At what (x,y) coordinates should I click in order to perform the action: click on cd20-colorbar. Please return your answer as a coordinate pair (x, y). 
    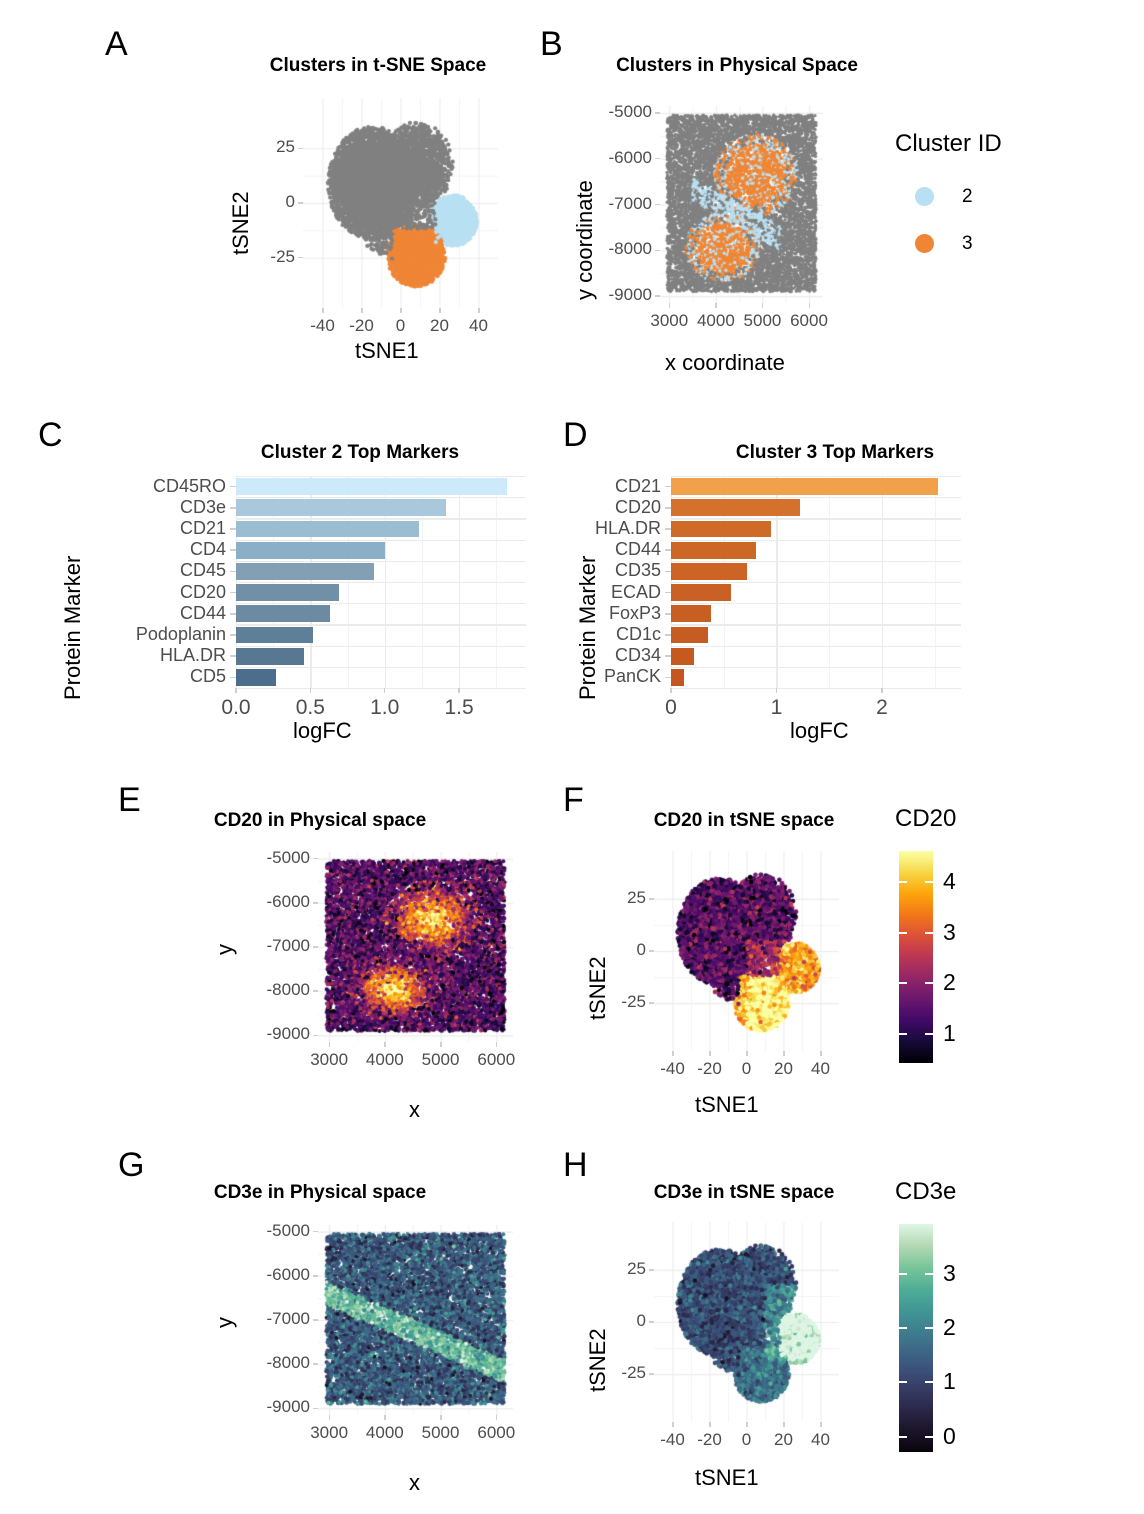
    Looking at the image, I should click on (916, 957).